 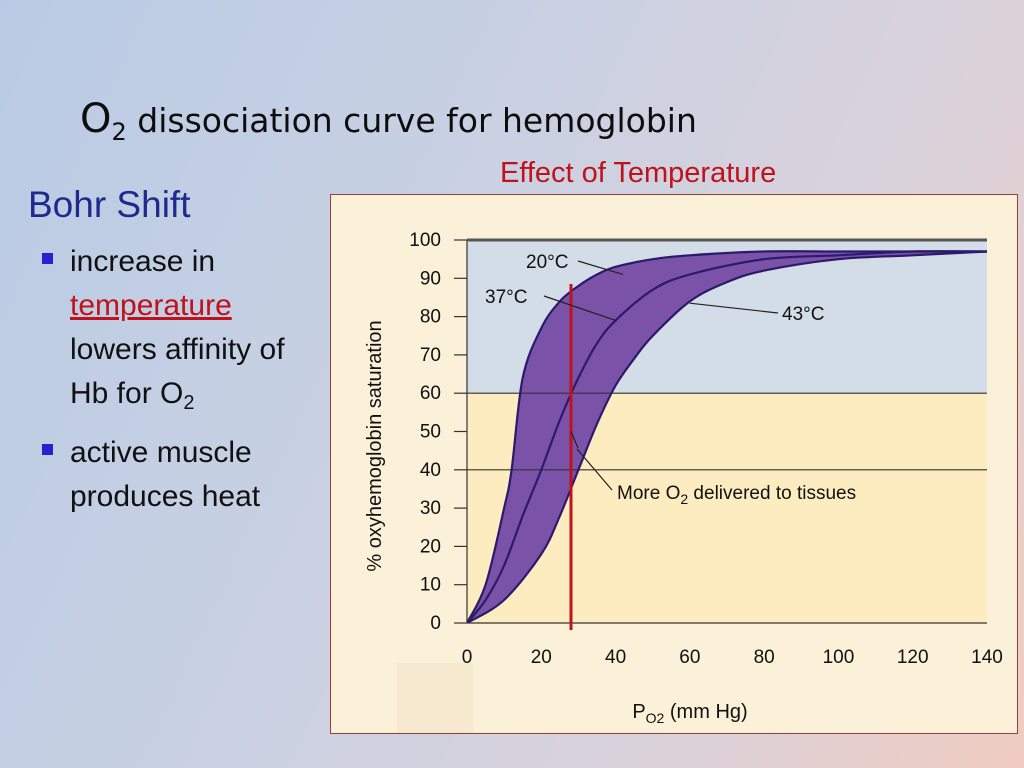 What do you see at coordinates (430, 432) in the screenshot?
I see `y-tick-label: 50` at bounding box center [430, 432].